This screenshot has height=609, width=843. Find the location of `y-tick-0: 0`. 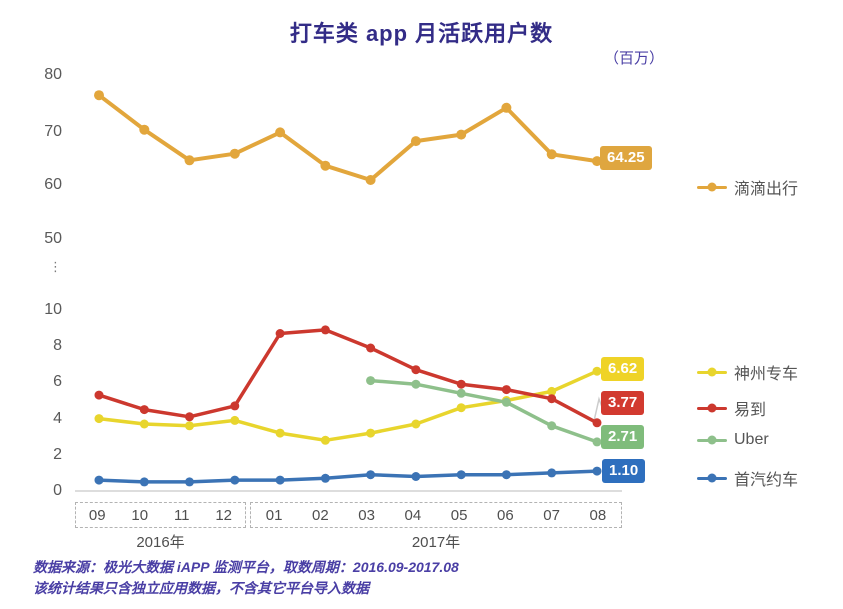

y-tick-0: 0 is located at coordinates (57, 490).